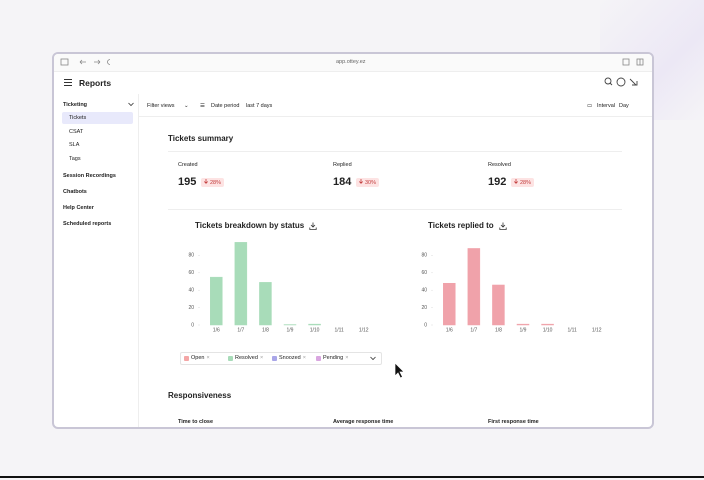  I want to click on stat-label: Resolved, so click(499, 165).